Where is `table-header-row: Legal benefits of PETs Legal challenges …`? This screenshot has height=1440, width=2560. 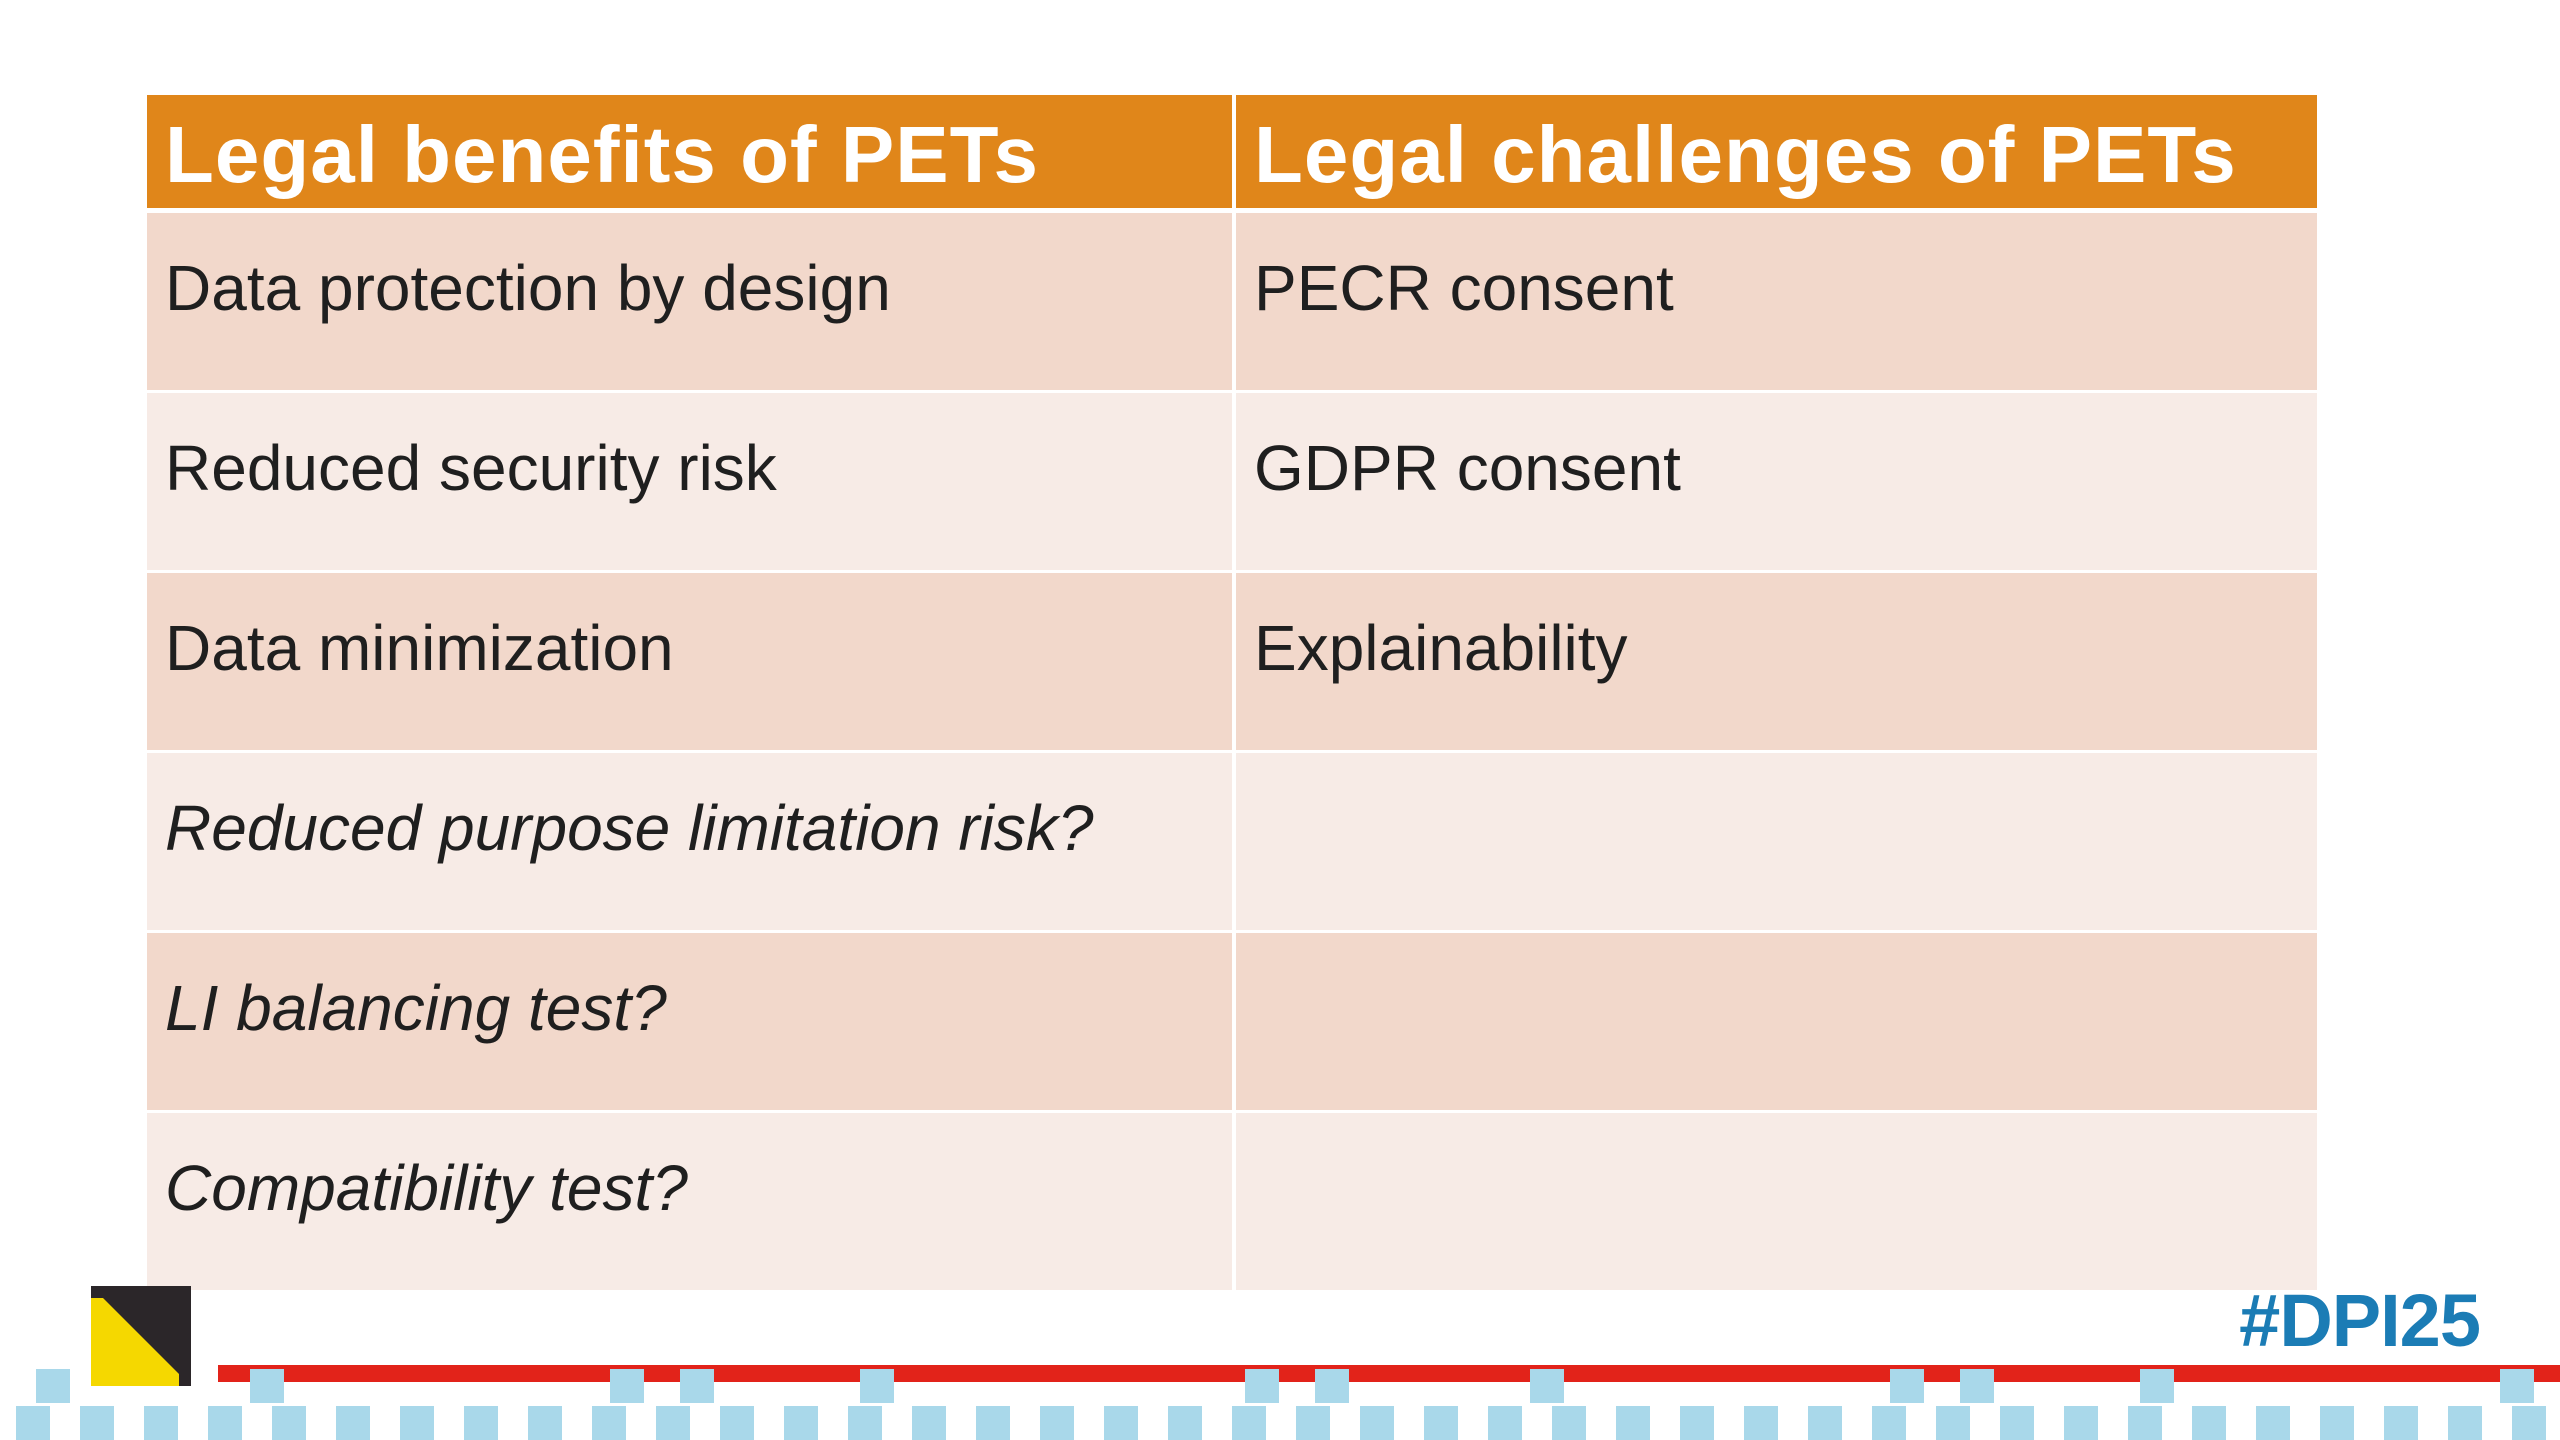
table-header-row: Legal benefits of PETs Legal challenges … is located at coordinates (1232, 154).